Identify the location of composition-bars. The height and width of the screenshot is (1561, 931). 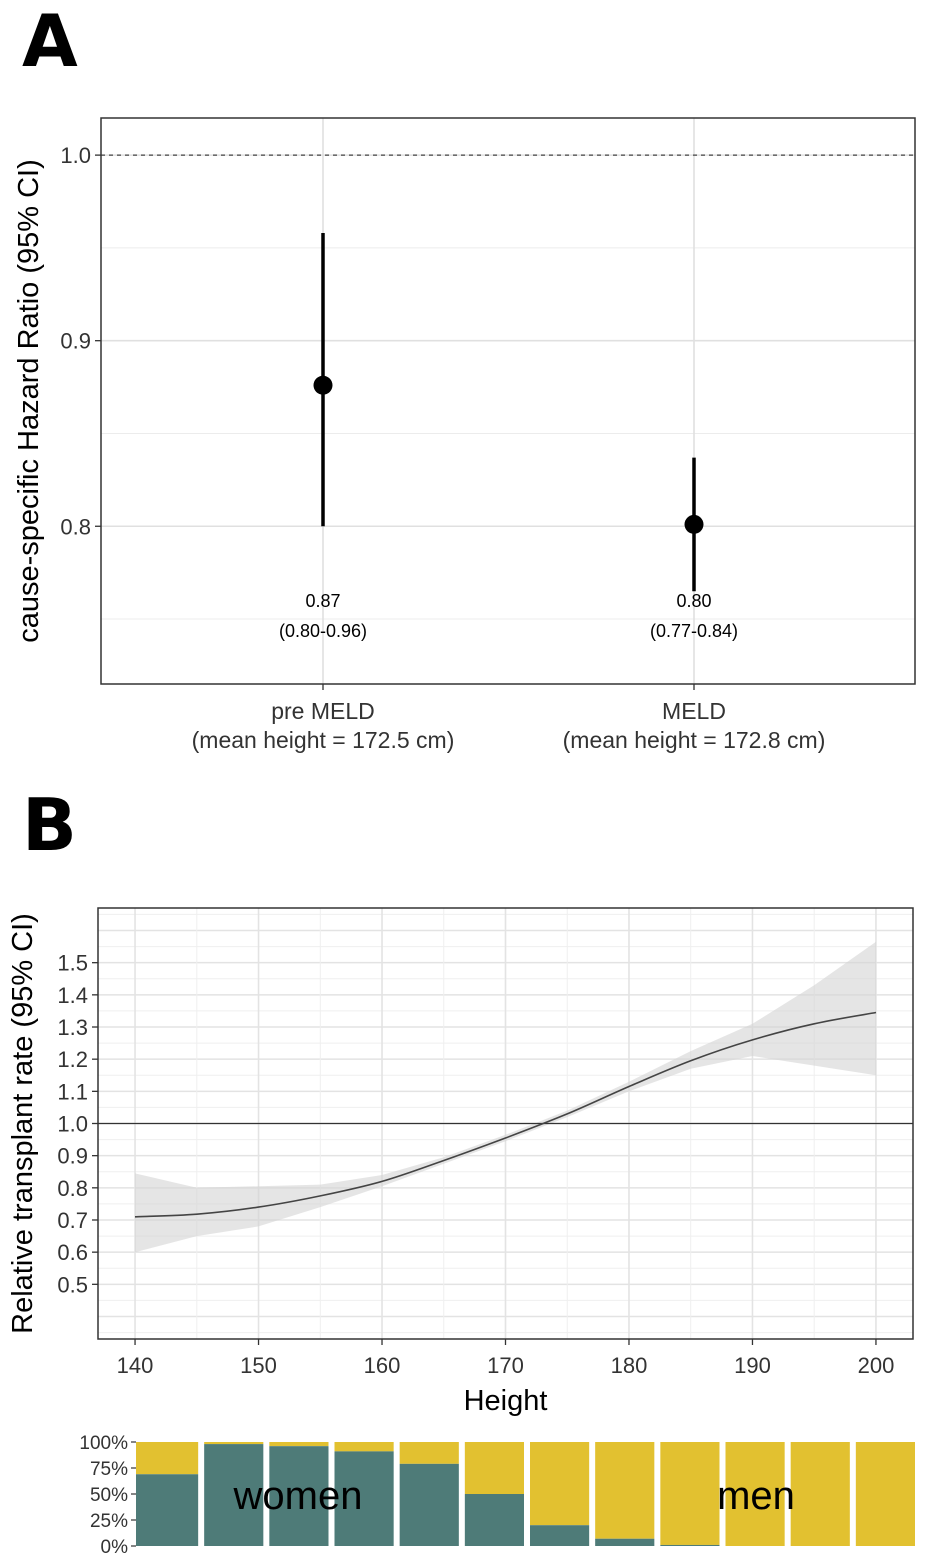
(527, 1494).